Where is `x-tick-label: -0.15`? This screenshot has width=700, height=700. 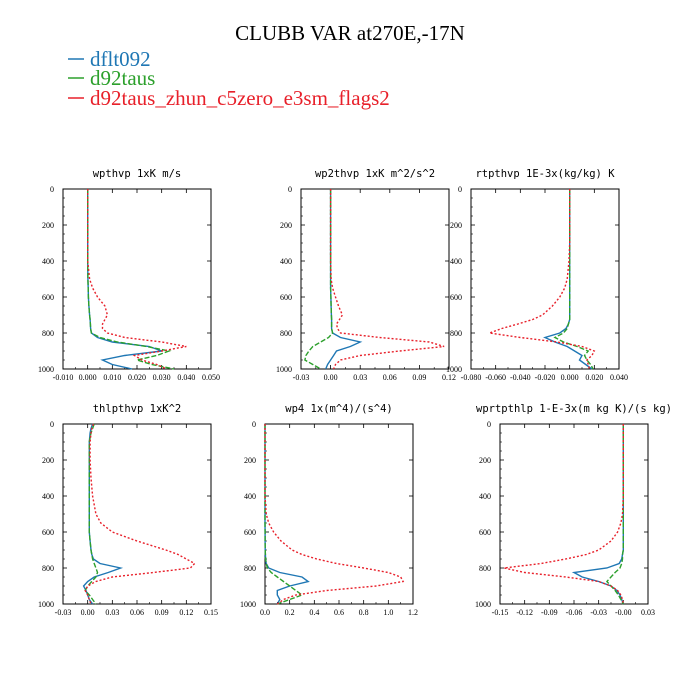
x-tick-label: -0.15 is located at coordinates (500, 612).